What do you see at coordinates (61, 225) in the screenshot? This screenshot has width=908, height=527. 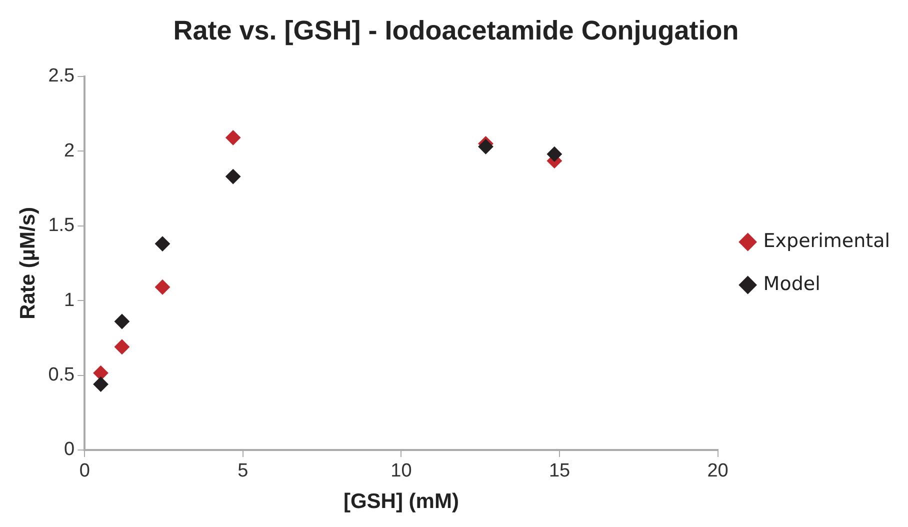 I see `y-tick-label: 1.5` at bounding box center [61, 225].